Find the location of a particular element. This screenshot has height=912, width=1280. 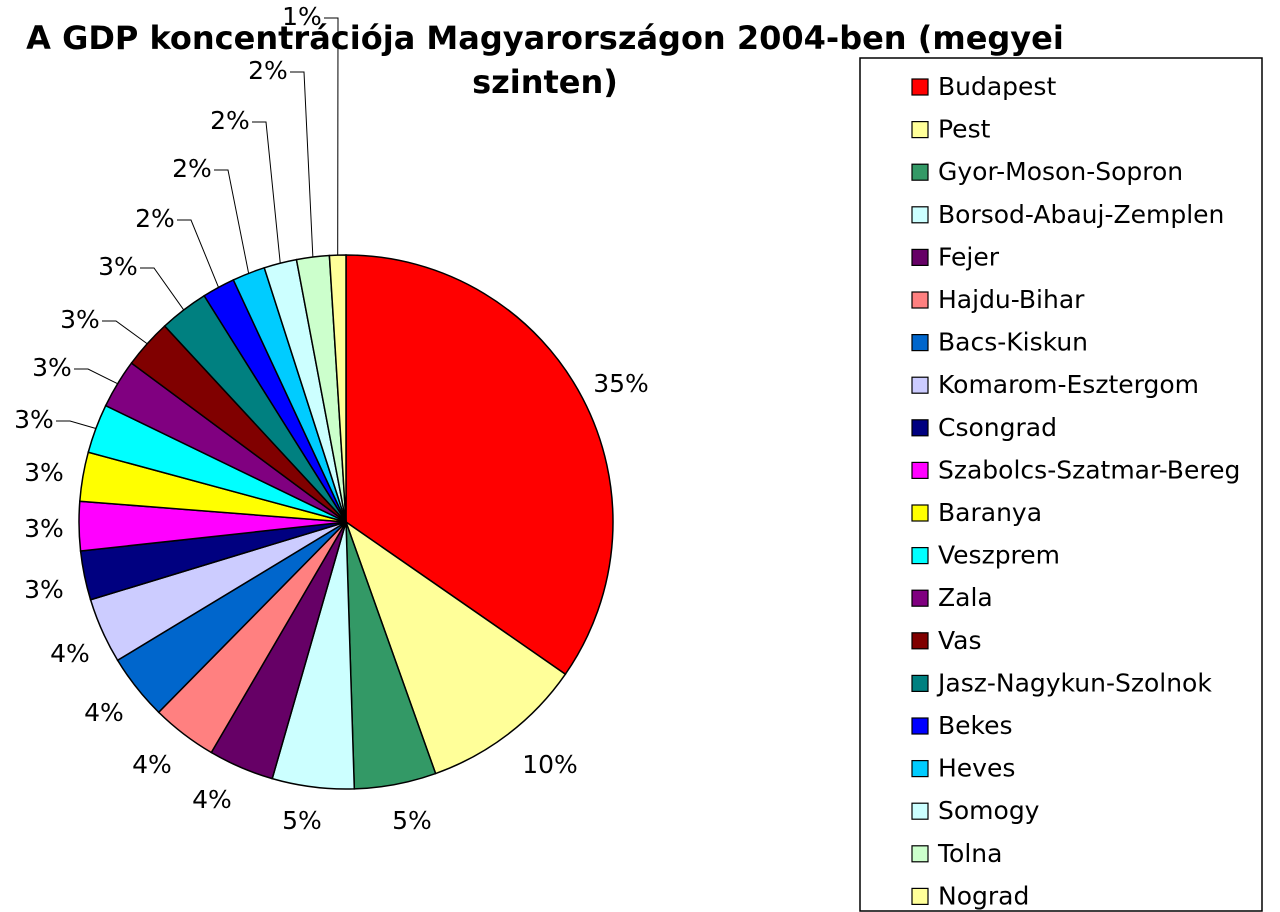

legend-label: Szabolcs-Szatmar-Bereg is located at coordinates (1089, 469).